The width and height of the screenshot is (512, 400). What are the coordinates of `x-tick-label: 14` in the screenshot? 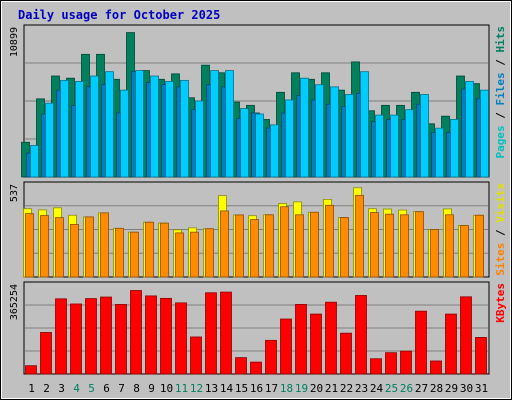 It's located at (227, 388).